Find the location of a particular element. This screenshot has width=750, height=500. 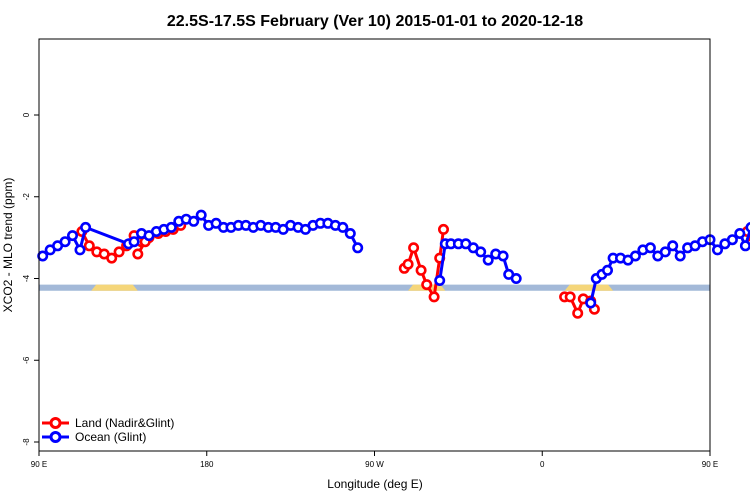

x-axis-label: Longitude (deg E) is located at coordinates (374, 484).